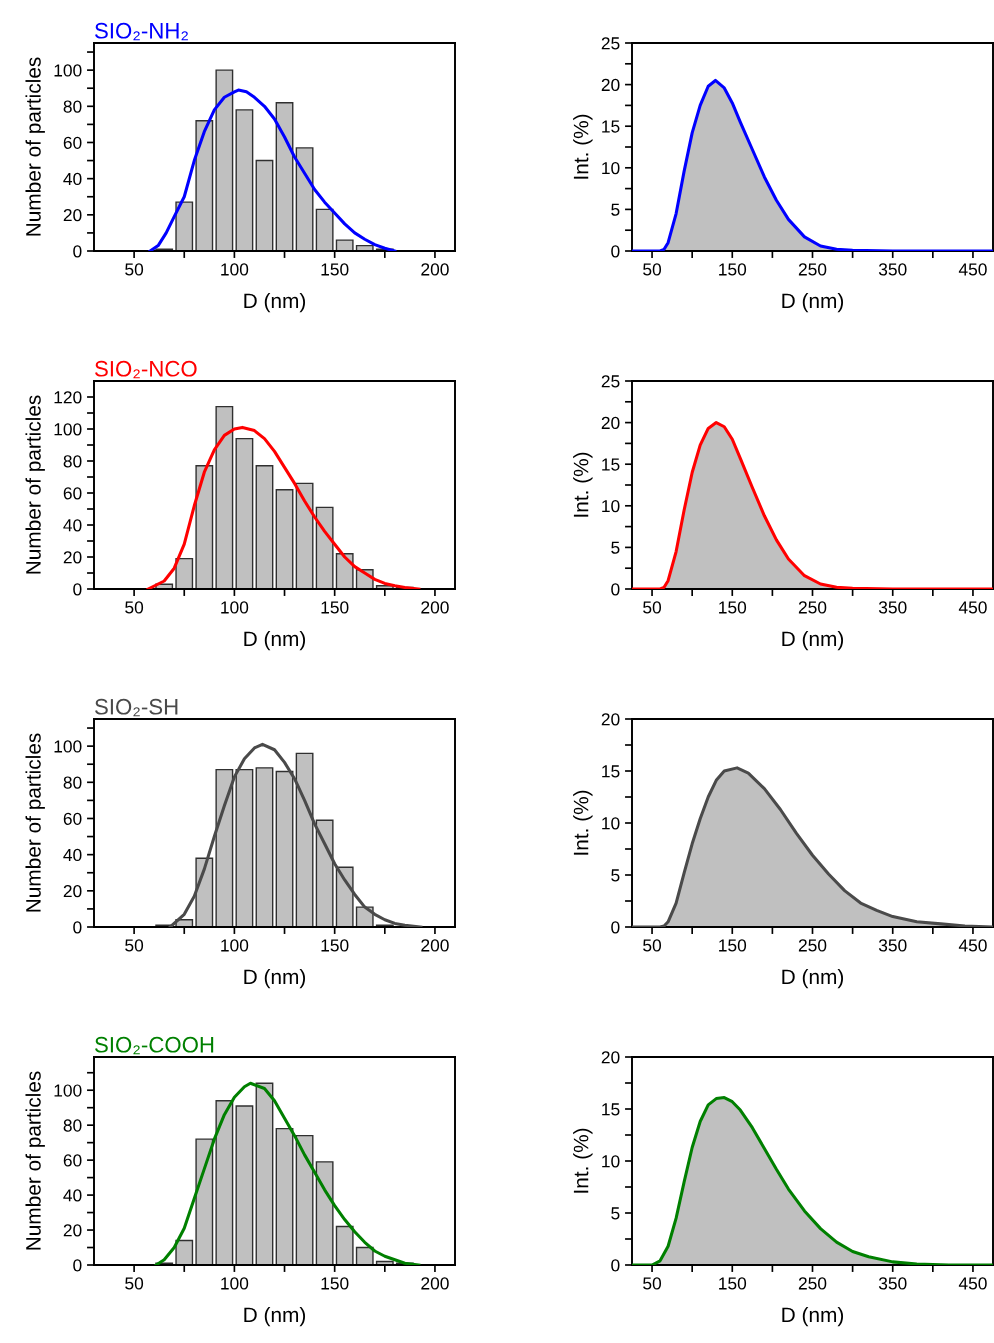 The height and width of the screenshot is (1343, 994). Describe the element at coordinates (141, 31) in the screenshot. I see `chart-title: SIO₂-NH₂` at that location.